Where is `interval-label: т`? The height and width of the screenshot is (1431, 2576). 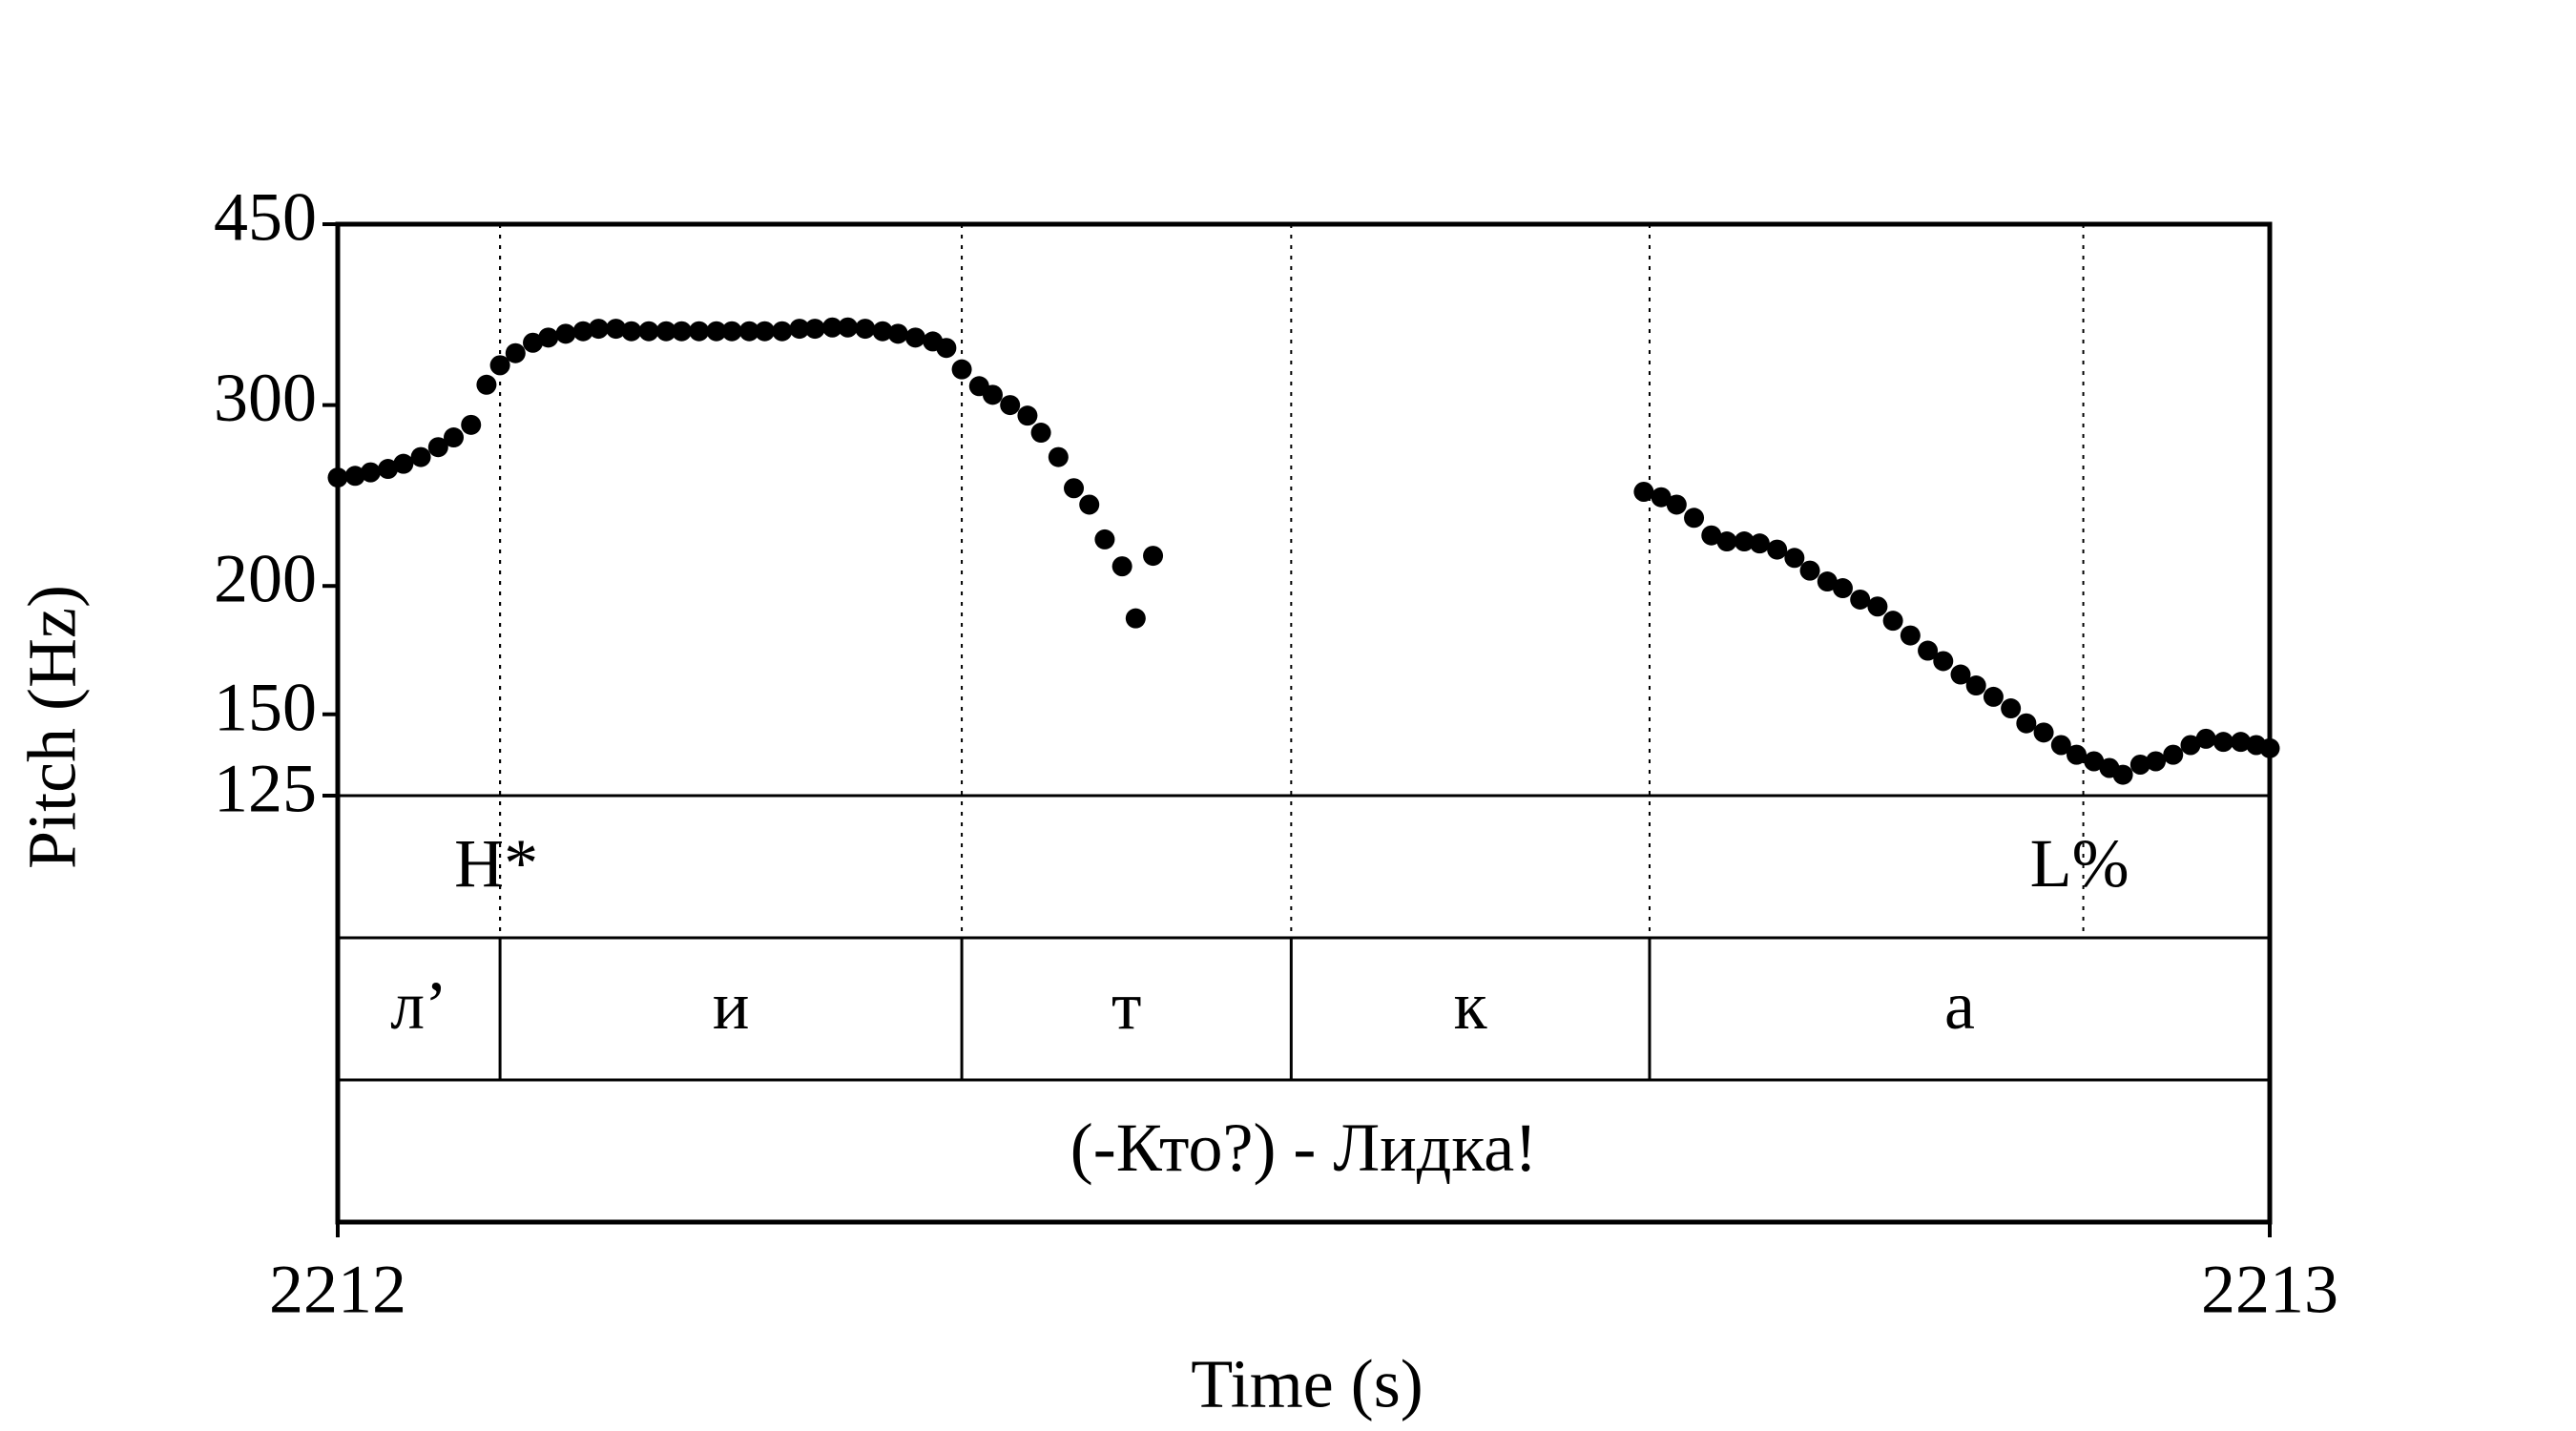 interval-label: т is located at coordinates (1126, 1006).